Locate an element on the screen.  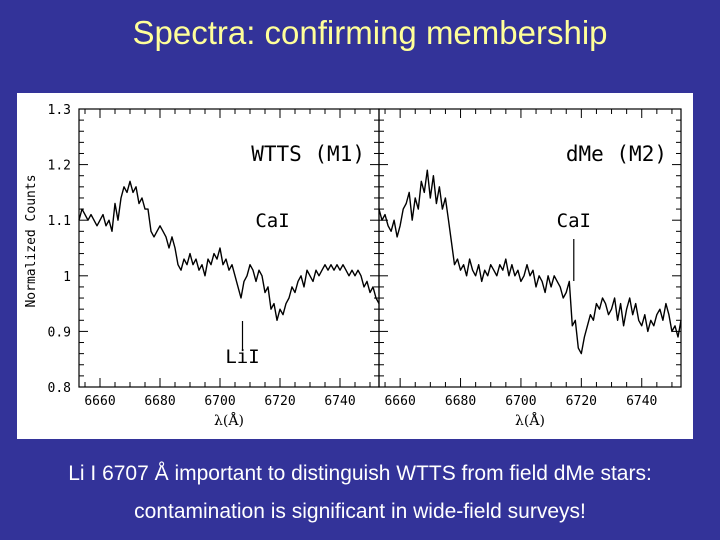
panel-1-x-tick-label: 6660 is located at coordinates (99, 401).